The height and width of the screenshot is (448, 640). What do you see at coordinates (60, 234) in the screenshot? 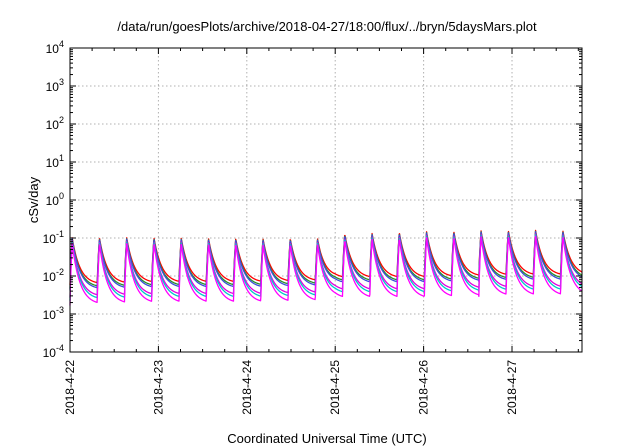
I see `y-tick-exponent: -1` at bounding box center [60, 234].